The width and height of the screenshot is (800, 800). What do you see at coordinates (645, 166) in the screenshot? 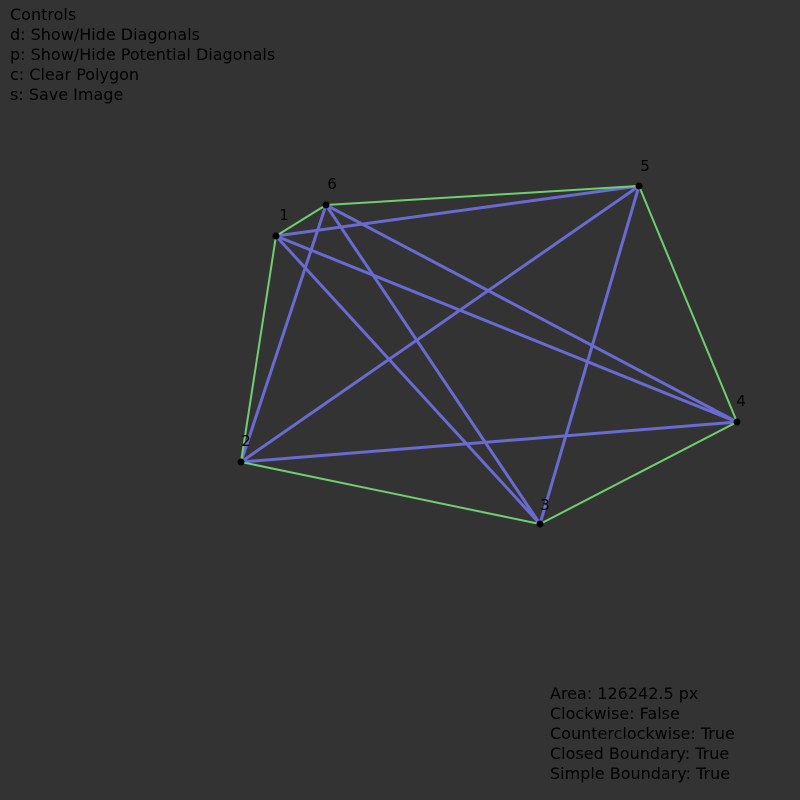
I see `vertex-label-5: 5` at bounding box center [645, 166].